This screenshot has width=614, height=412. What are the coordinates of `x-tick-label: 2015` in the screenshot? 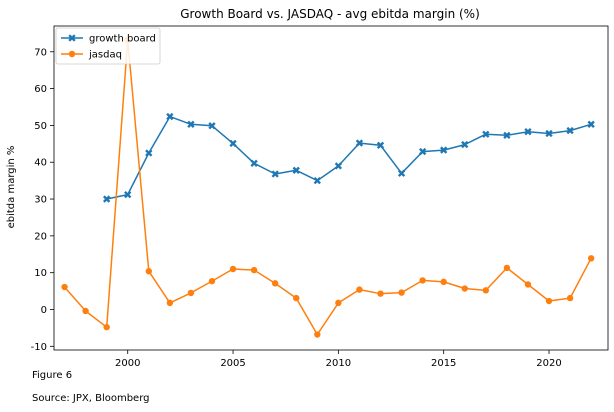 It's located at (443, 363).